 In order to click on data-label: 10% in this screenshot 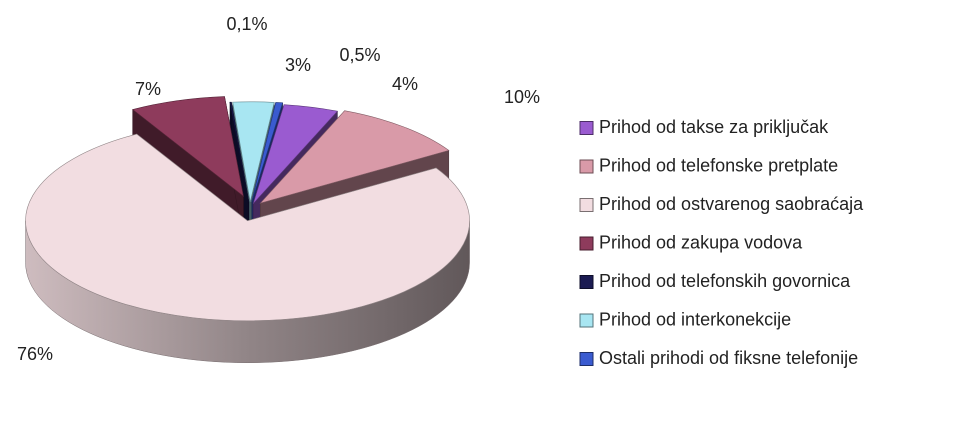, I will do `click(522, 97)`.